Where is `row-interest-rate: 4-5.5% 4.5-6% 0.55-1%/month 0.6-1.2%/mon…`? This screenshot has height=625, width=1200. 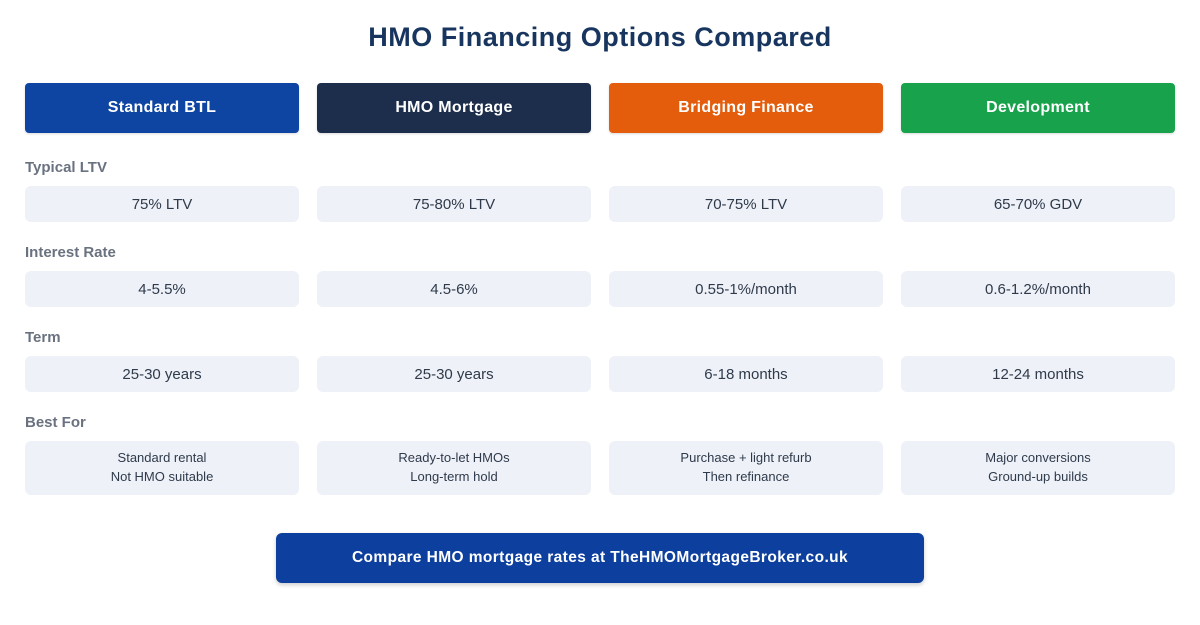 row-interest-rate: 4-5.5% 4.5-6% 0.55-1%/month 0.6-1.2%/mon… is located at coordinates (600, 289).